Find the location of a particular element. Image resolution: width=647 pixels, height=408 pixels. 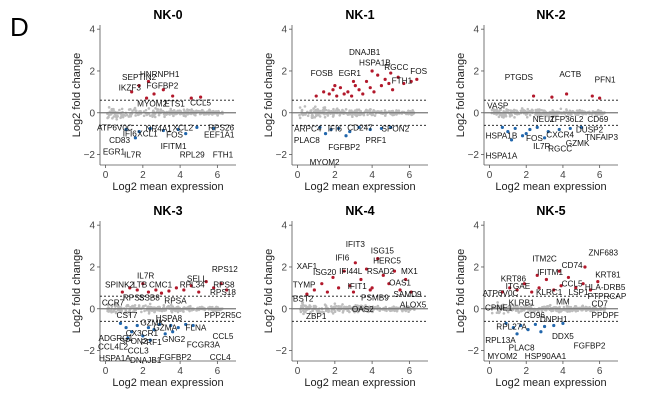

gene-label: PPDPF is located at coordinates (604, 315).